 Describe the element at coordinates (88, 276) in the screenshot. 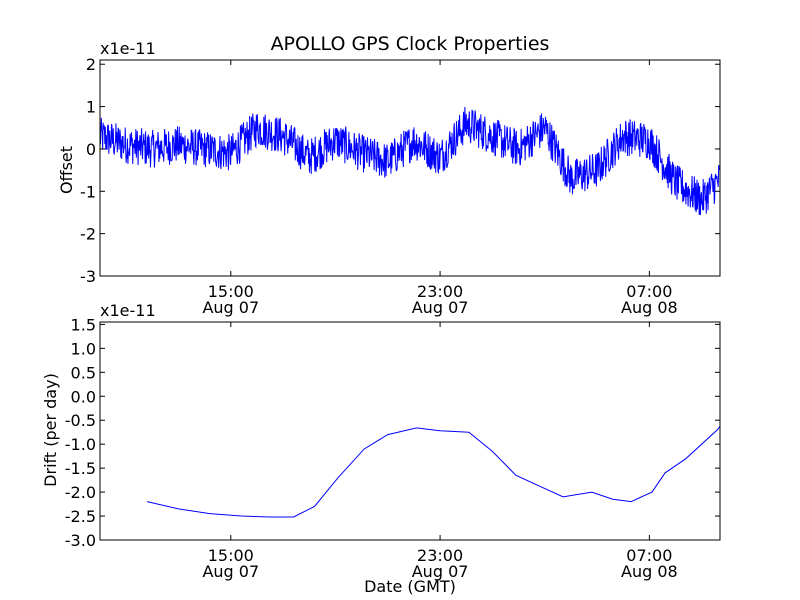

I see `y-tick-label: -3` at that location.